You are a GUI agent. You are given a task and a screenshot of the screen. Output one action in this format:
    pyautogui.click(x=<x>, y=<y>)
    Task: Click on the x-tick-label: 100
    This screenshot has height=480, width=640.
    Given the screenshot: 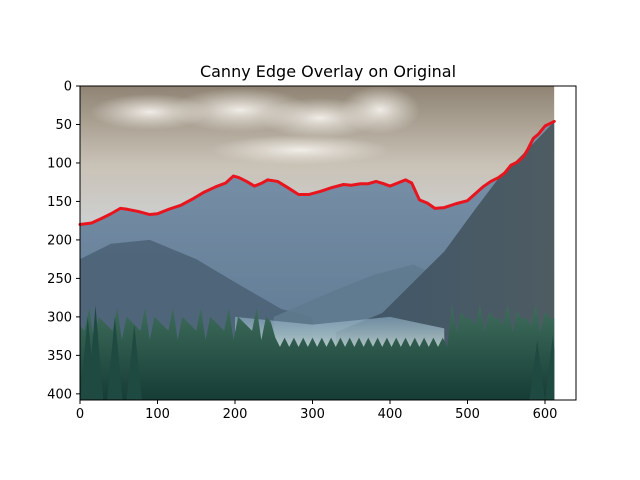 What is the action you would take?
    pyautogui.click(x=157, y=414)
    